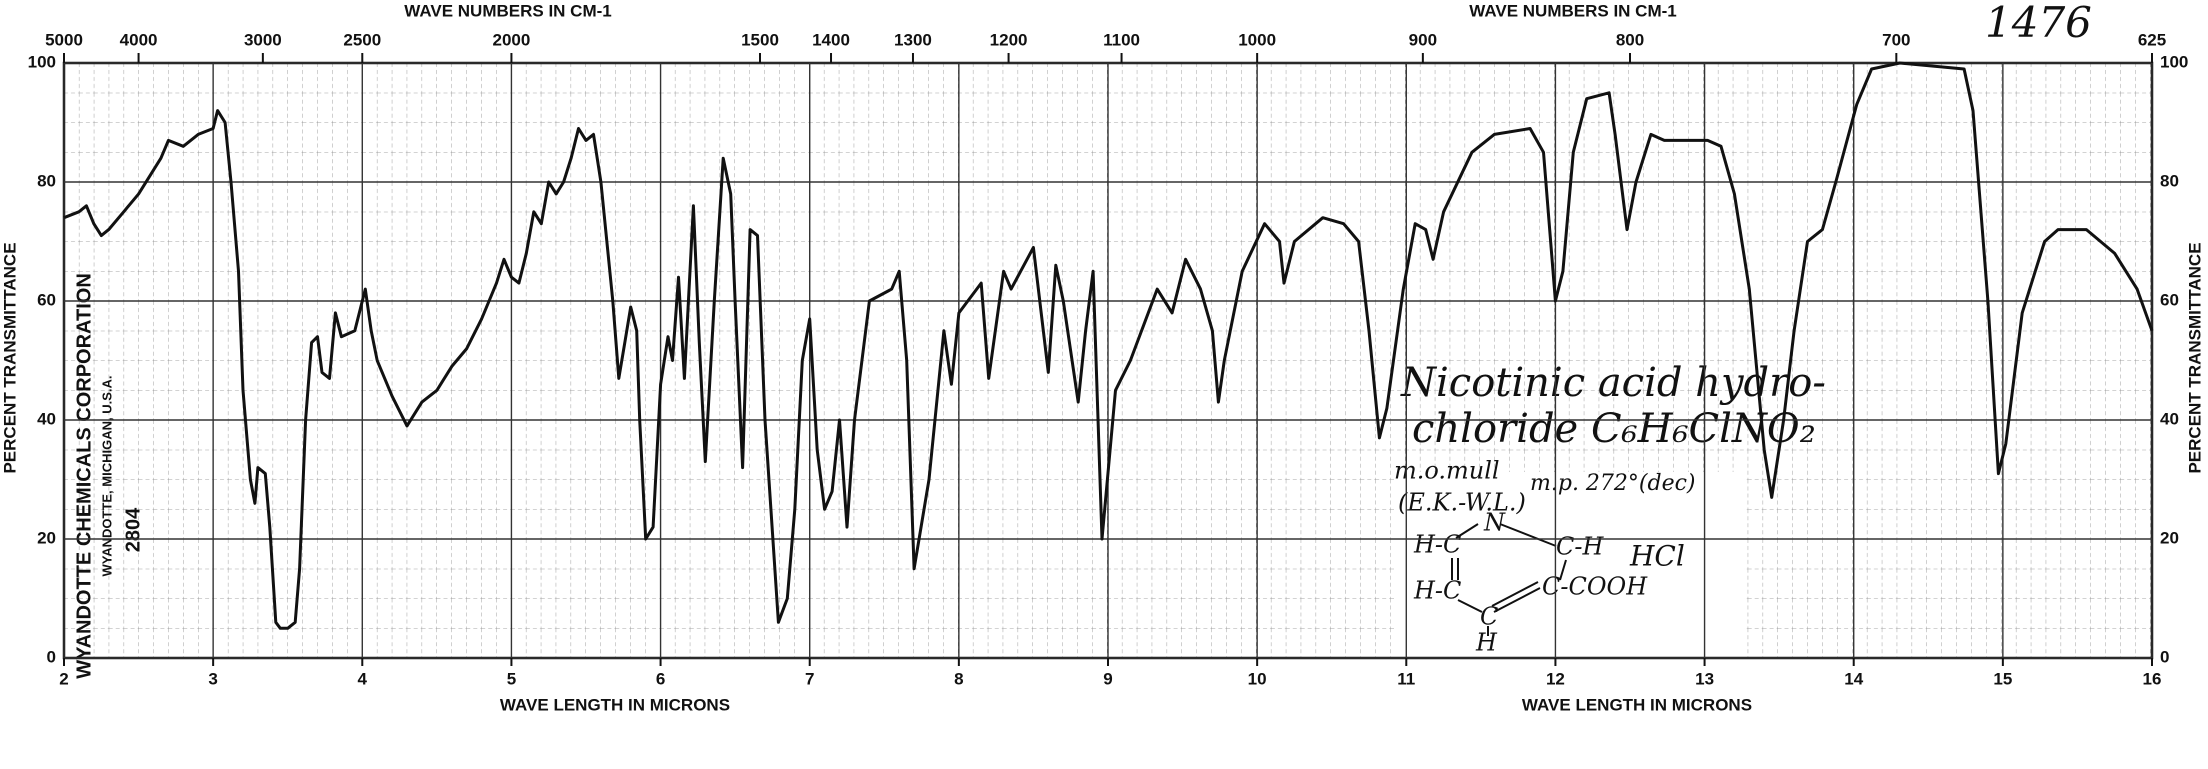  Describe the element at coordinates (1257, 39) in the screenshot. I see `x2-tick-label: 1000` at that location.